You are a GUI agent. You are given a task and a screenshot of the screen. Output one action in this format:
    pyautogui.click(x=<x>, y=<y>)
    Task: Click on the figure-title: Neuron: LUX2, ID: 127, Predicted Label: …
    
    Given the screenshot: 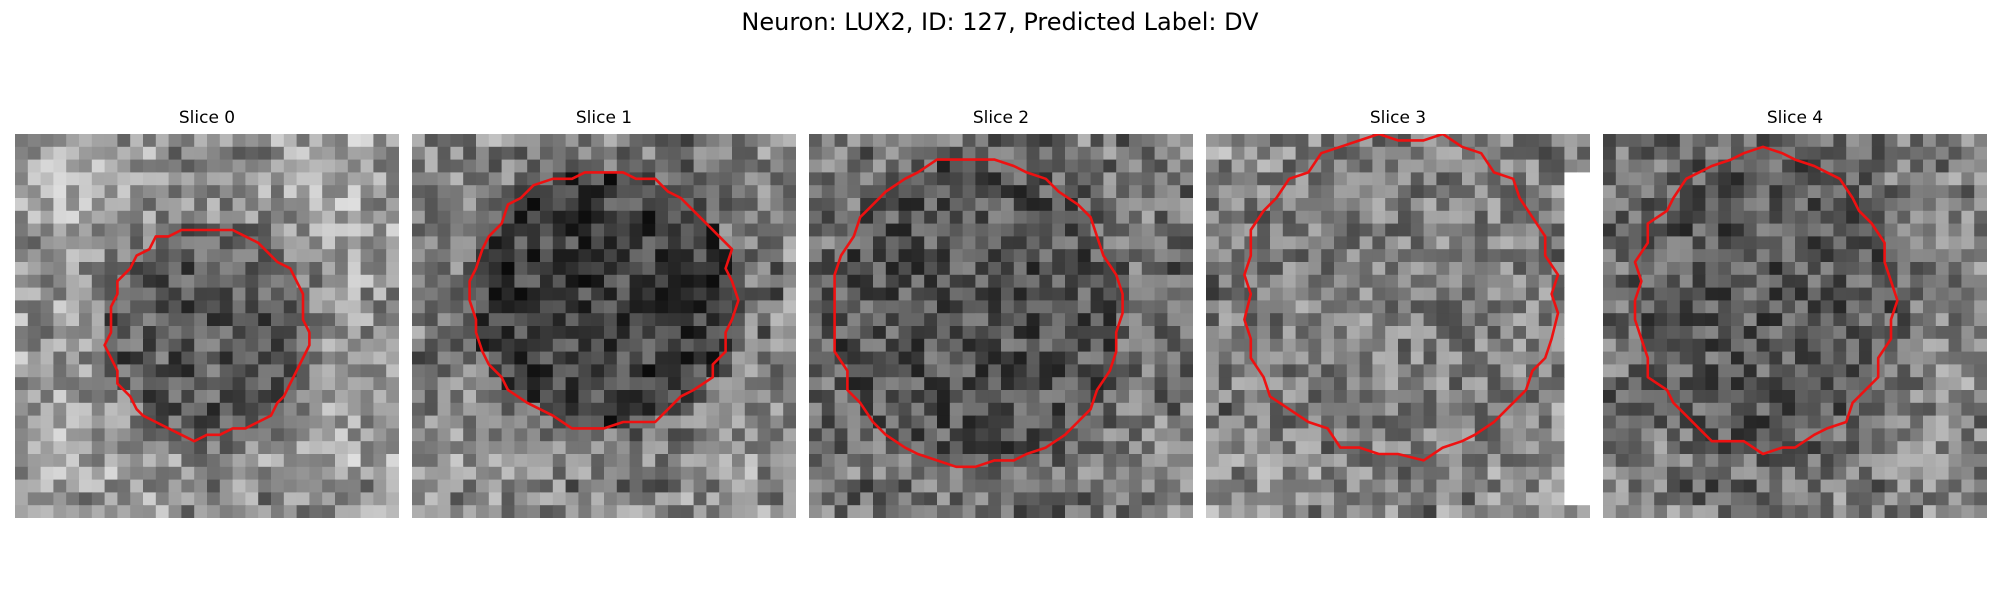 What is the action you would take?
    pyautogui.click(x=1000, y=22)
    